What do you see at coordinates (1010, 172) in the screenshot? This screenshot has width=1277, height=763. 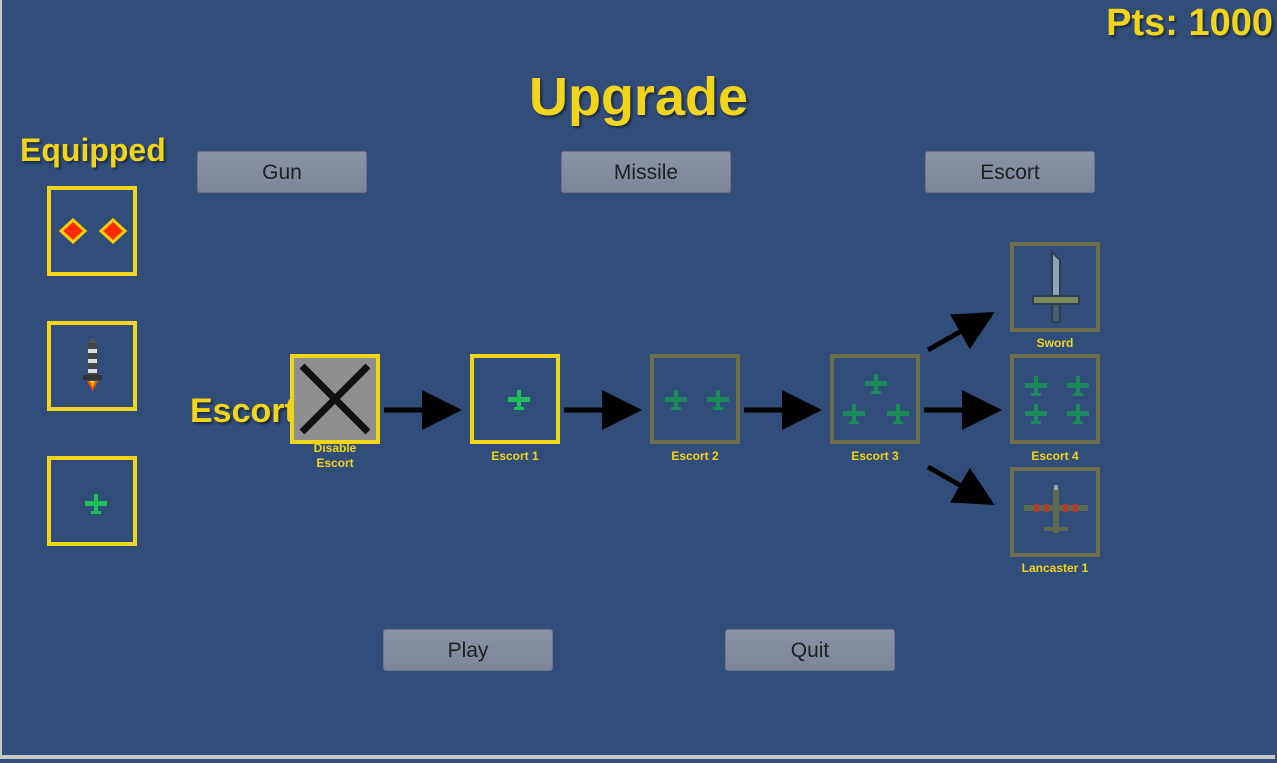 I see `tab-escort: Escort` at bounding box center [1010, 172].